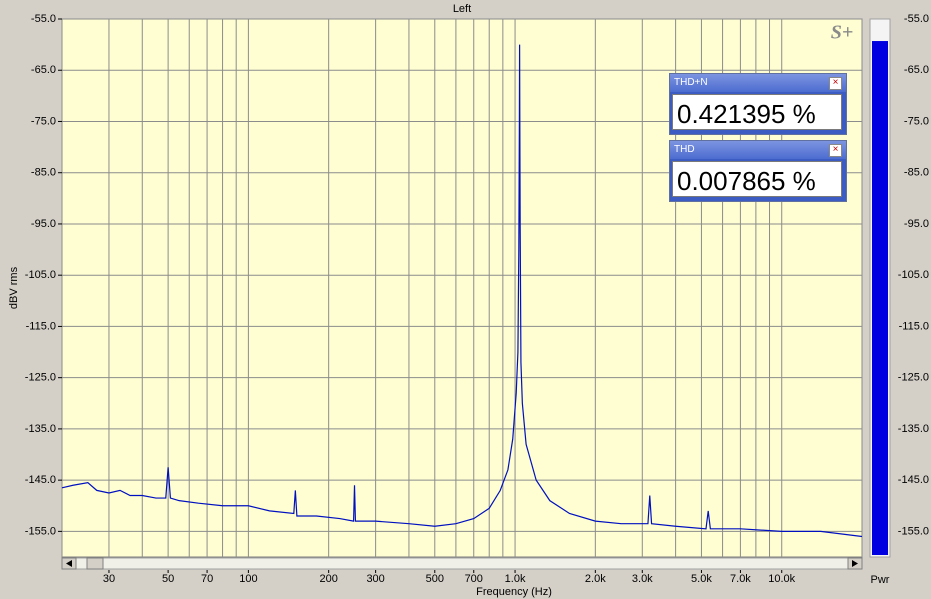  I want to click on x-tick-label: 3.0k, so click(642, 579).